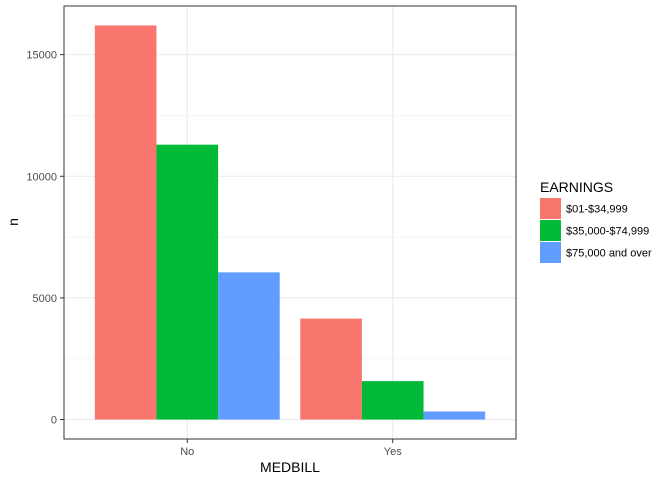 This screenshot has width=672, height=480. Describe the element at coordinates (13, 222) in the screenshot. I see `y-axis-title: n` at that location.